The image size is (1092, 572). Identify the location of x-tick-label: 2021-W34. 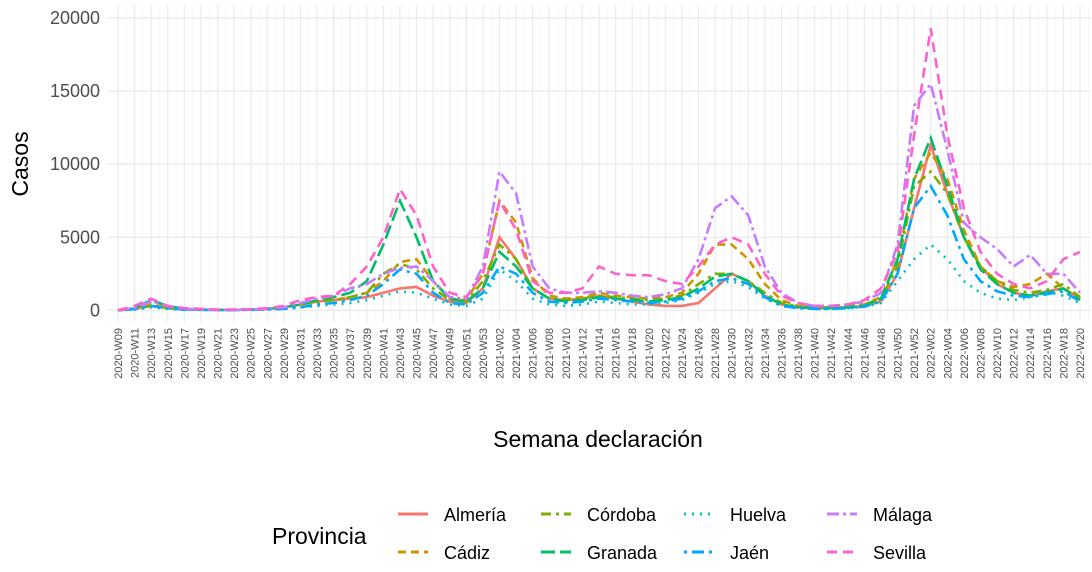
(766, 353).